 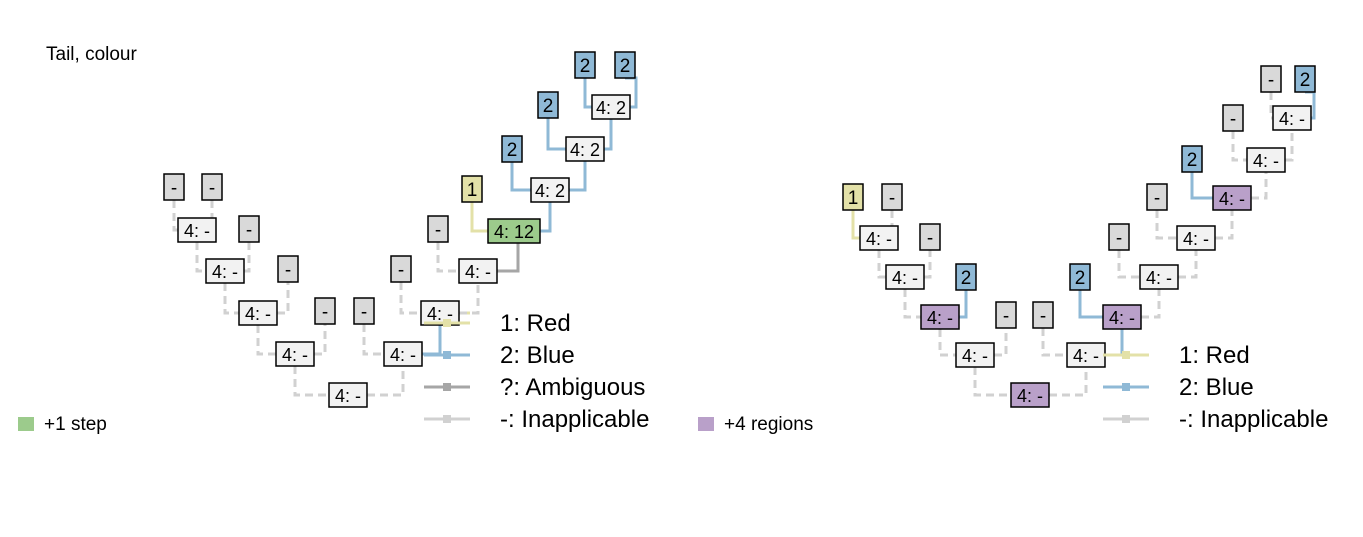 I want to click on right-tip-10: -, so click(x=1233, y=118).